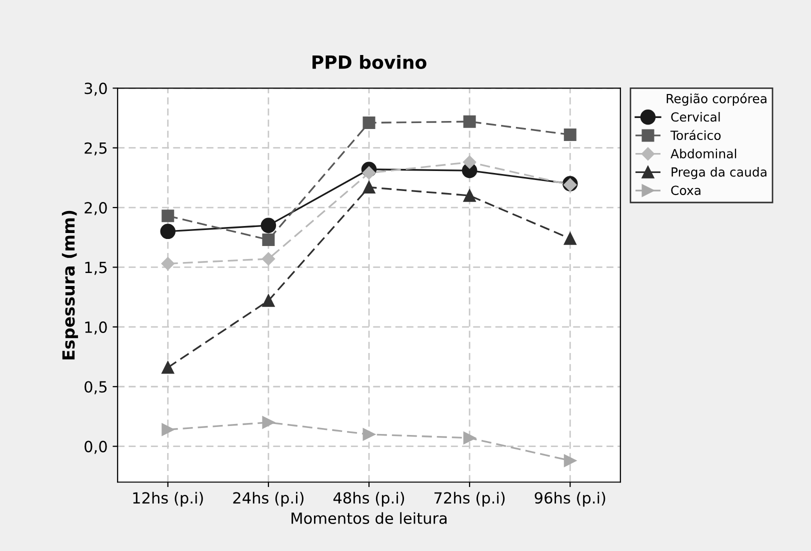  What do you see at coordinates (96, 328) in the screenshot?
I see `y-tick-label: 1,0` at bounding box center [96, 328].